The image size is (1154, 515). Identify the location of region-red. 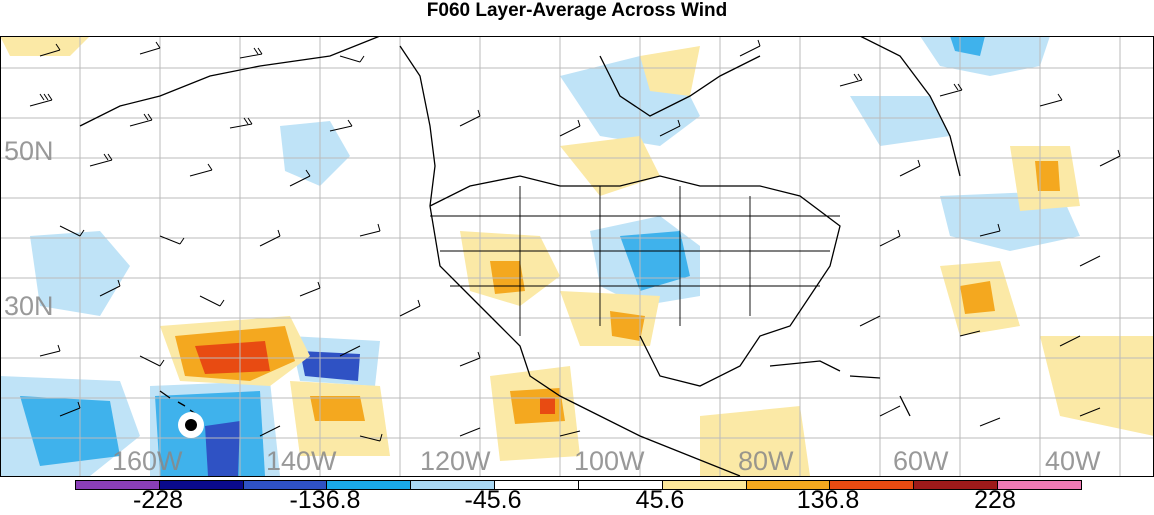
(547, 406).